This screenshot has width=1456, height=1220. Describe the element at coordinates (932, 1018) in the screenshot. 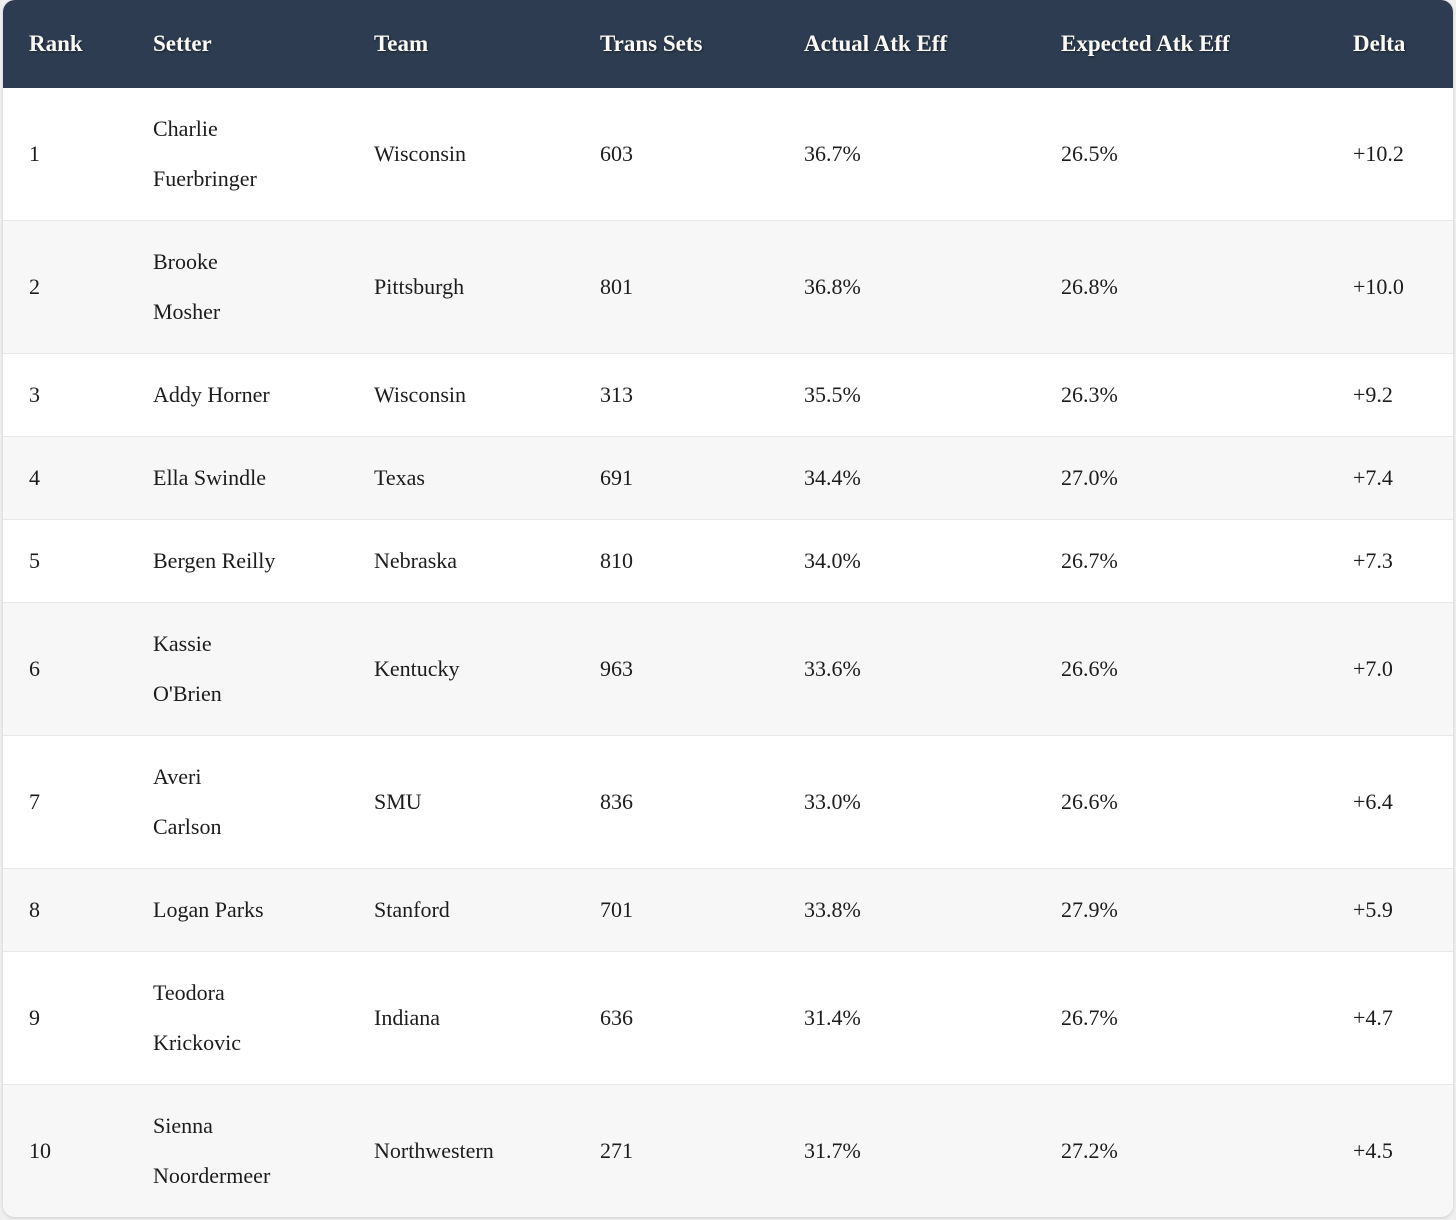

I see `cell-actual_atk_eff: 31.4%` at that location.